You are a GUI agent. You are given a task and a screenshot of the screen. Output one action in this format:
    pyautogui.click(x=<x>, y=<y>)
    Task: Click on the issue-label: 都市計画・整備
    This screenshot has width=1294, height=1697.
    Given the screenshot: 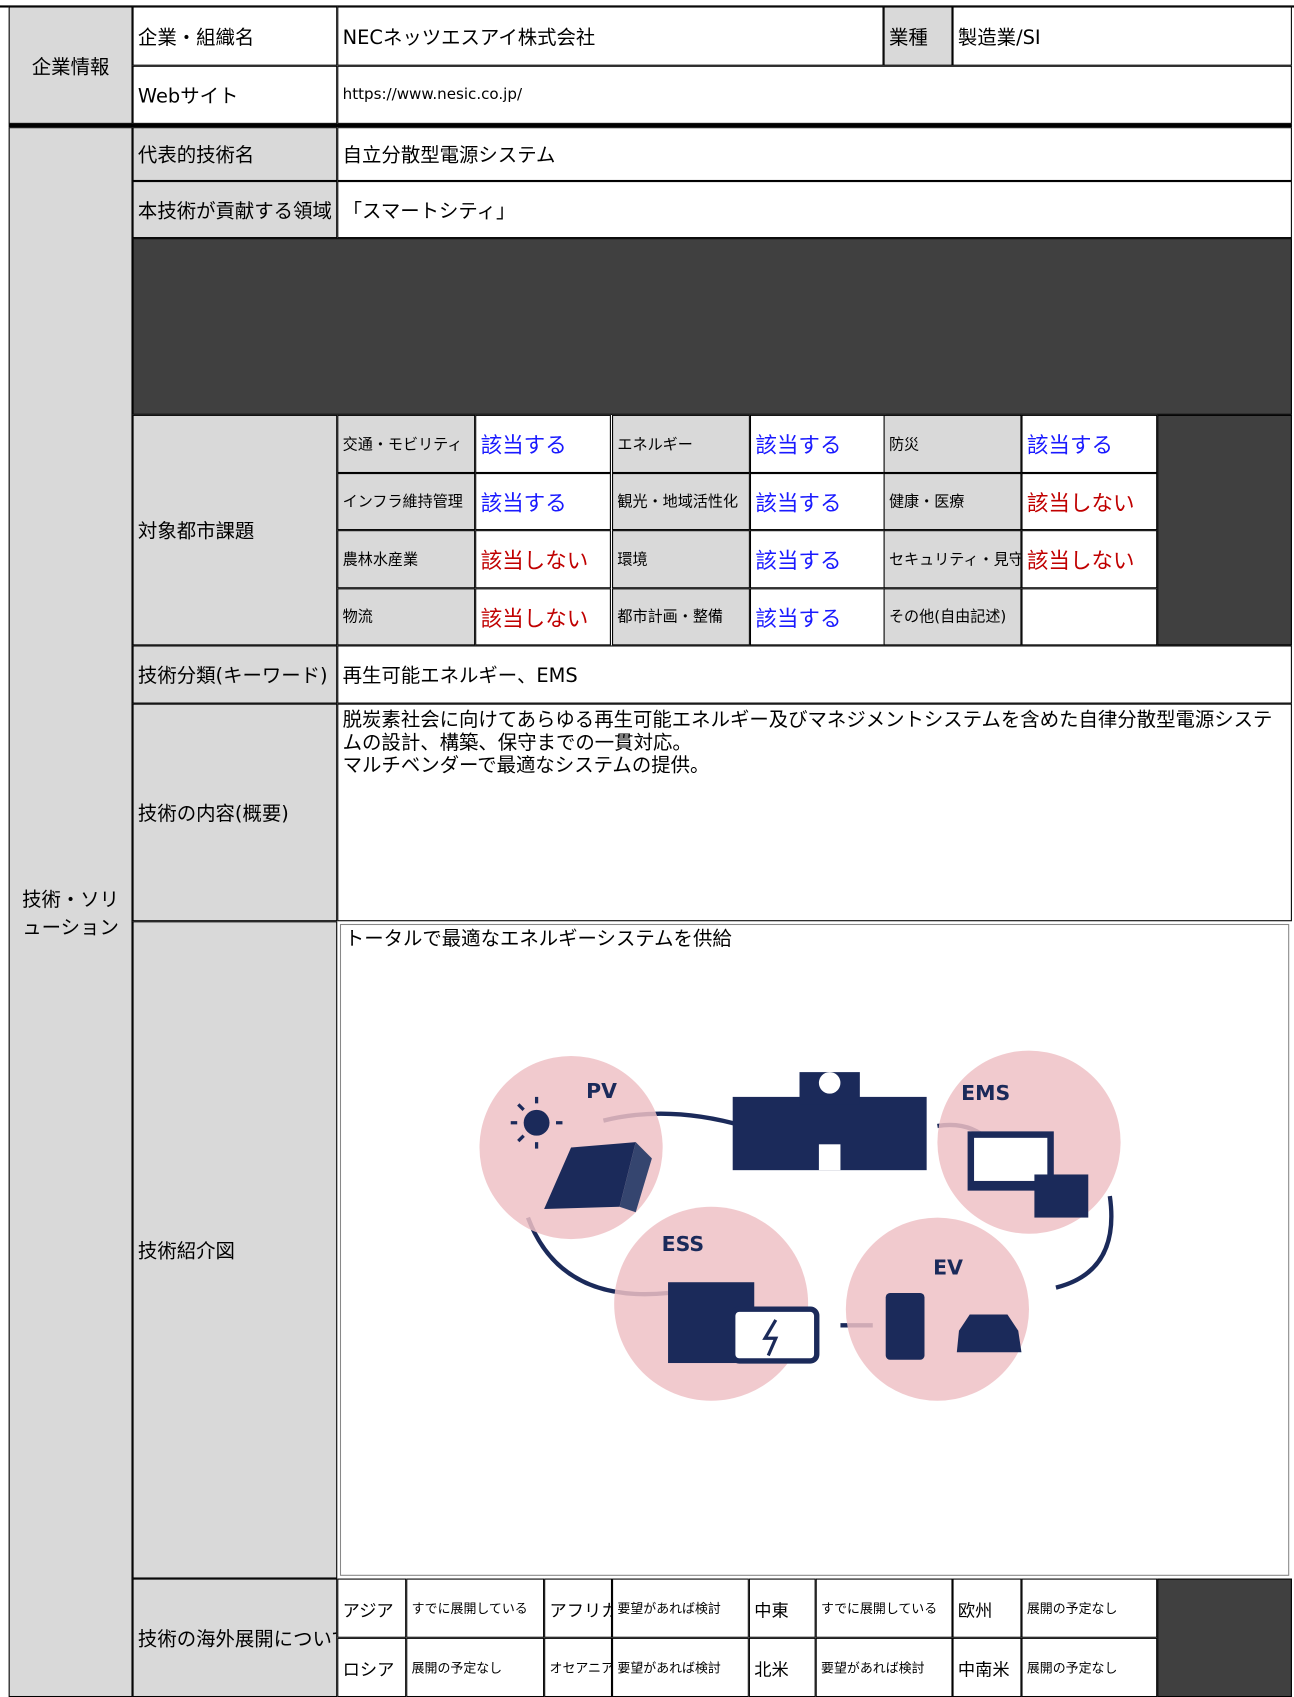 What is the action you would take?
    pyautogui.click(x=681, y=616)
    